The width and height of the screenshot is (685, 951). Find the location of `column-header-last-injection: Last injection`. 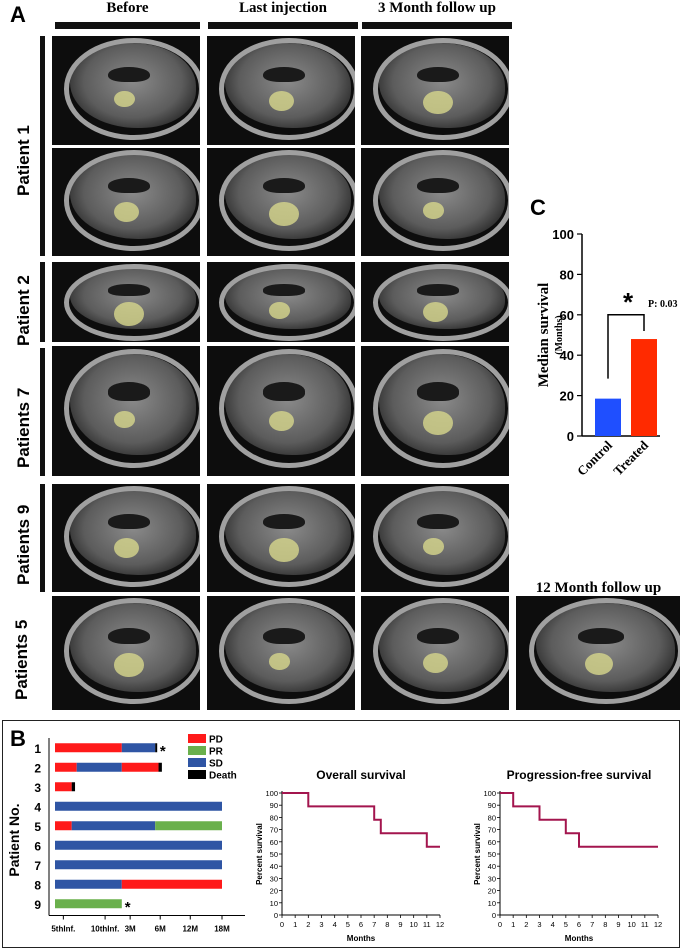

column-header-last-injection: Last injection is located at coordinates (283, 8).